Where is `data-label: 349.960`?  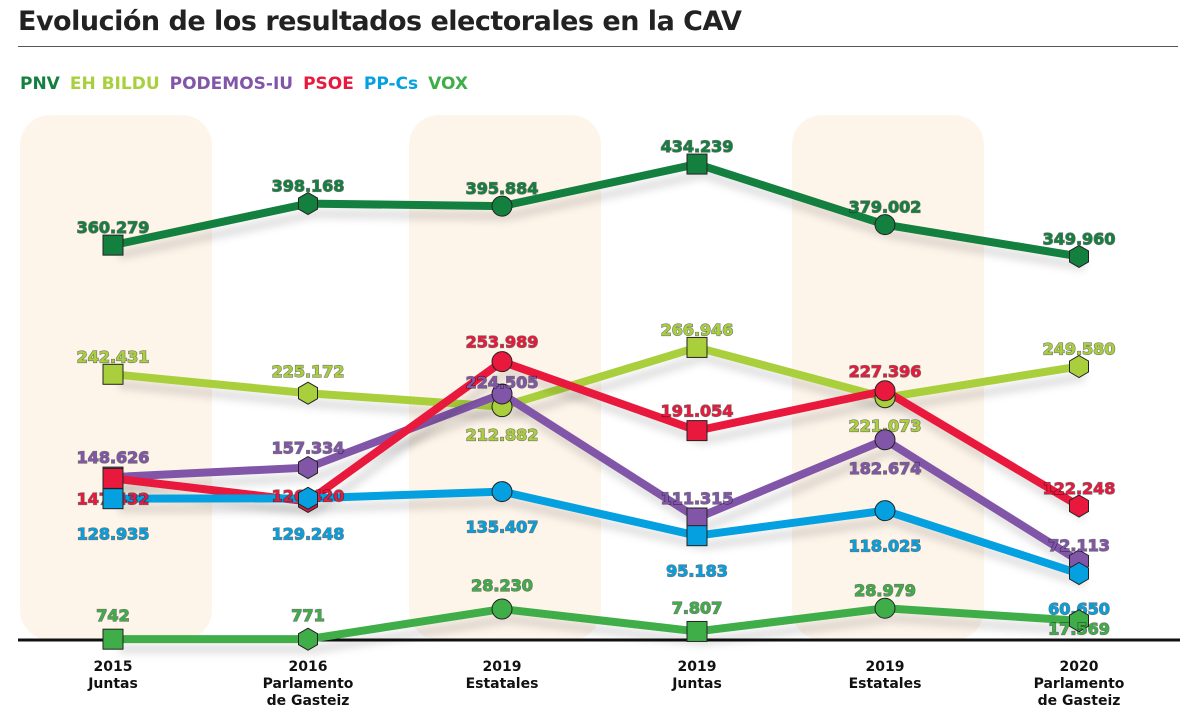
data-label: 349.960 is located at coordinates (1079, 238).